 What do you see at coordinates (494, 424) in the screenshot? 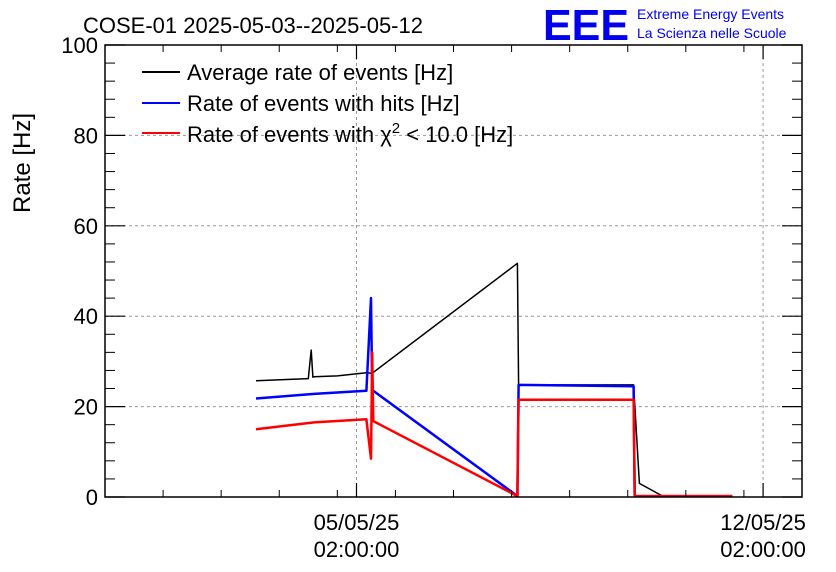
I see `series-chi2-rate` at bounding box center [494, 424].